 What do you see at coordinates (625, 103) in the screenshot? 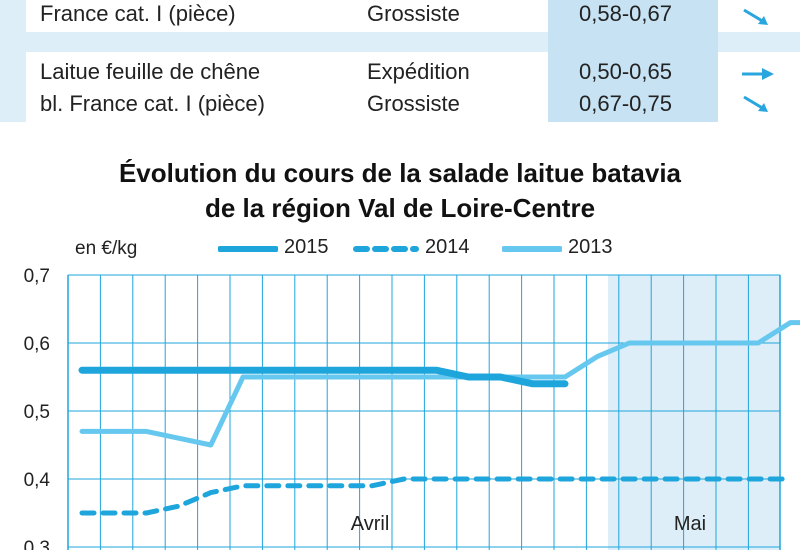
I see `price-range: 0,67-0,75` at bounding box center [625, 103].